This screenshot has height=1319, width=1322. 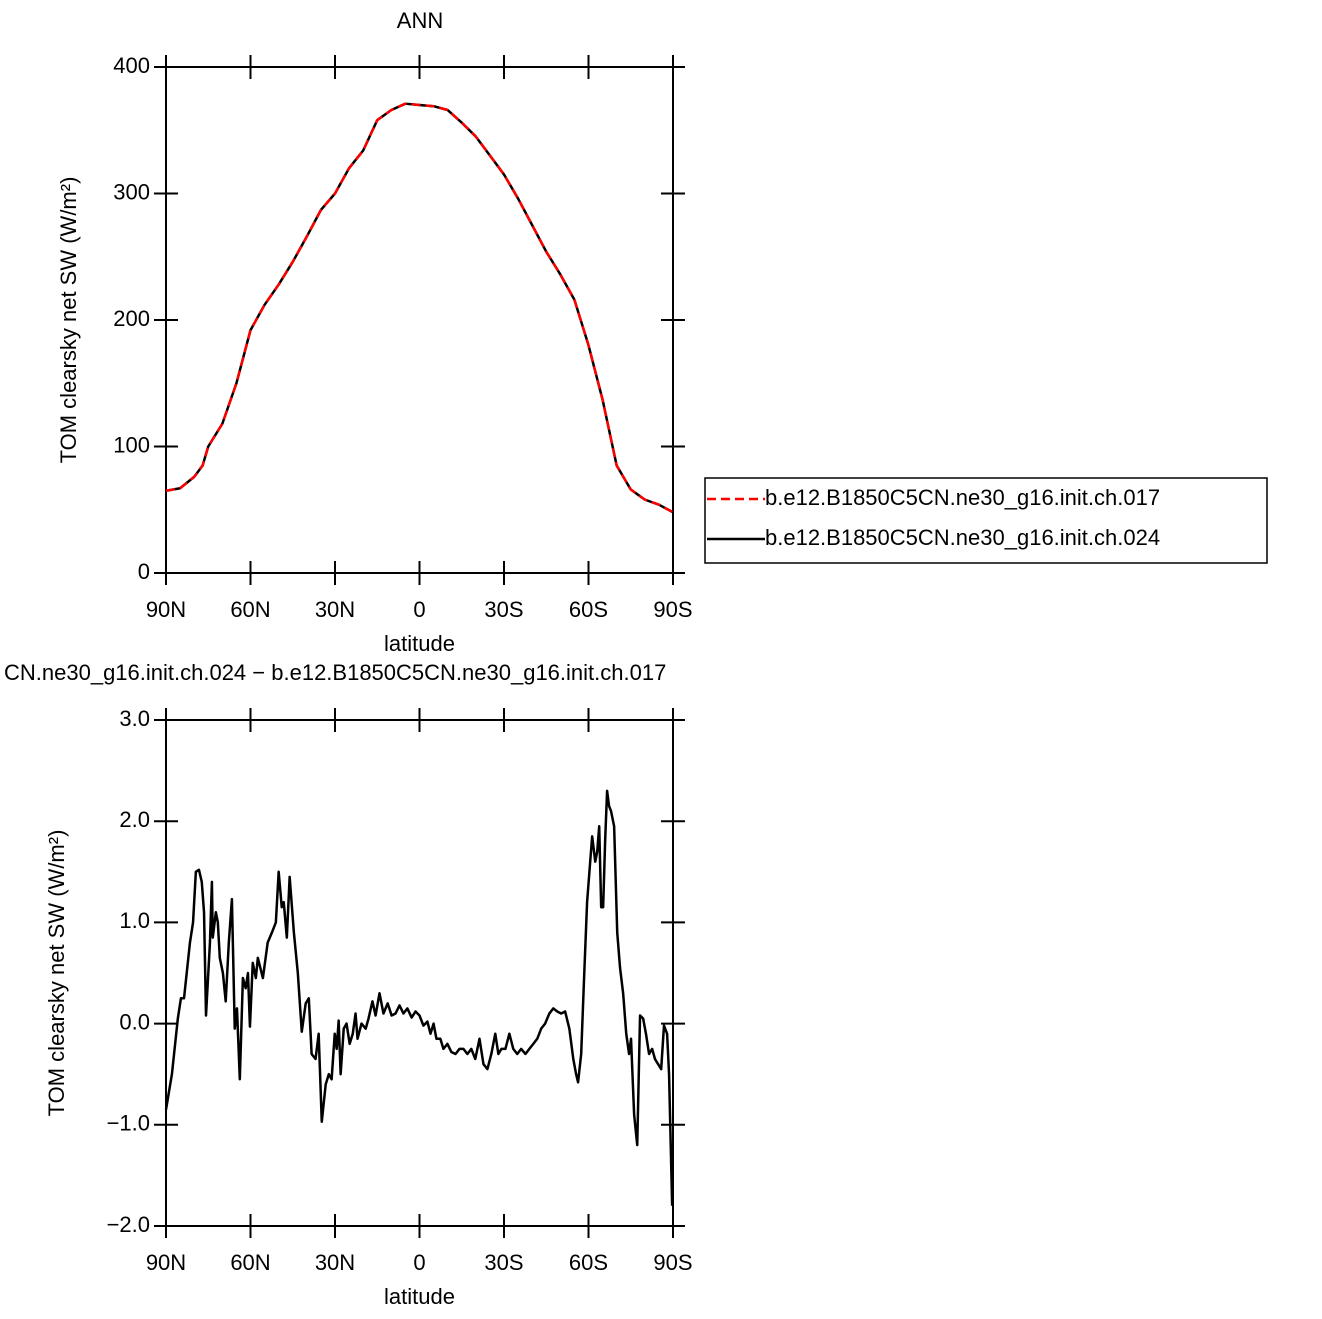 What do you see at coordinates (131, 191) in the screenshot?
I see `y-tick-label: 300` at bounding box center [131, 191].